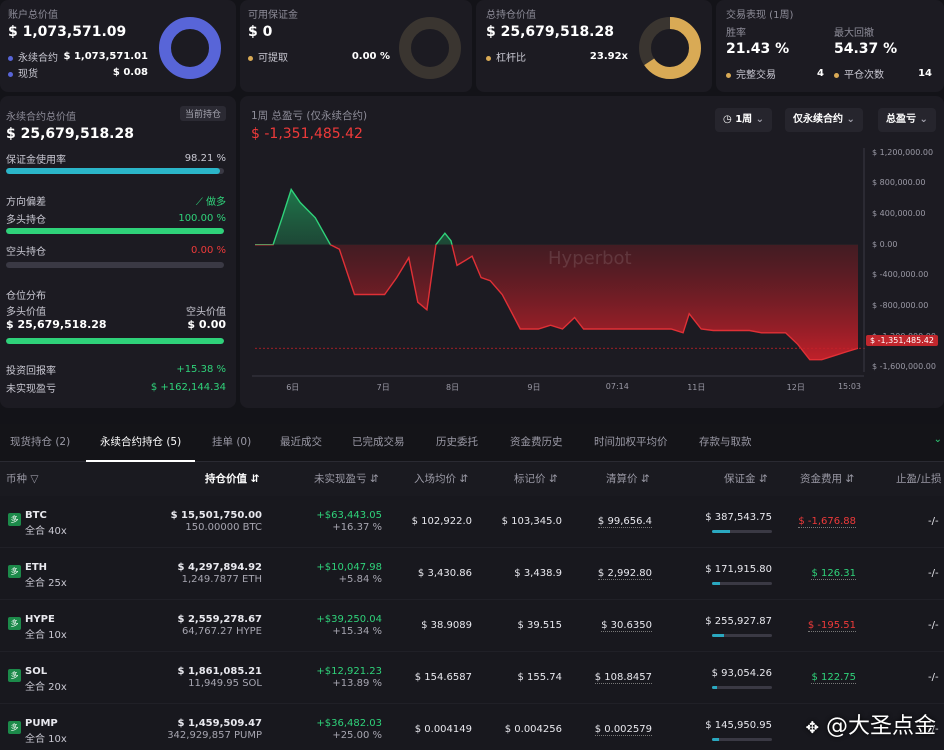  What do you see at coordinates (850, 119) in the screenshot?
I see `chevron-down-icon: ⌄` at bounding box center [850, 119].